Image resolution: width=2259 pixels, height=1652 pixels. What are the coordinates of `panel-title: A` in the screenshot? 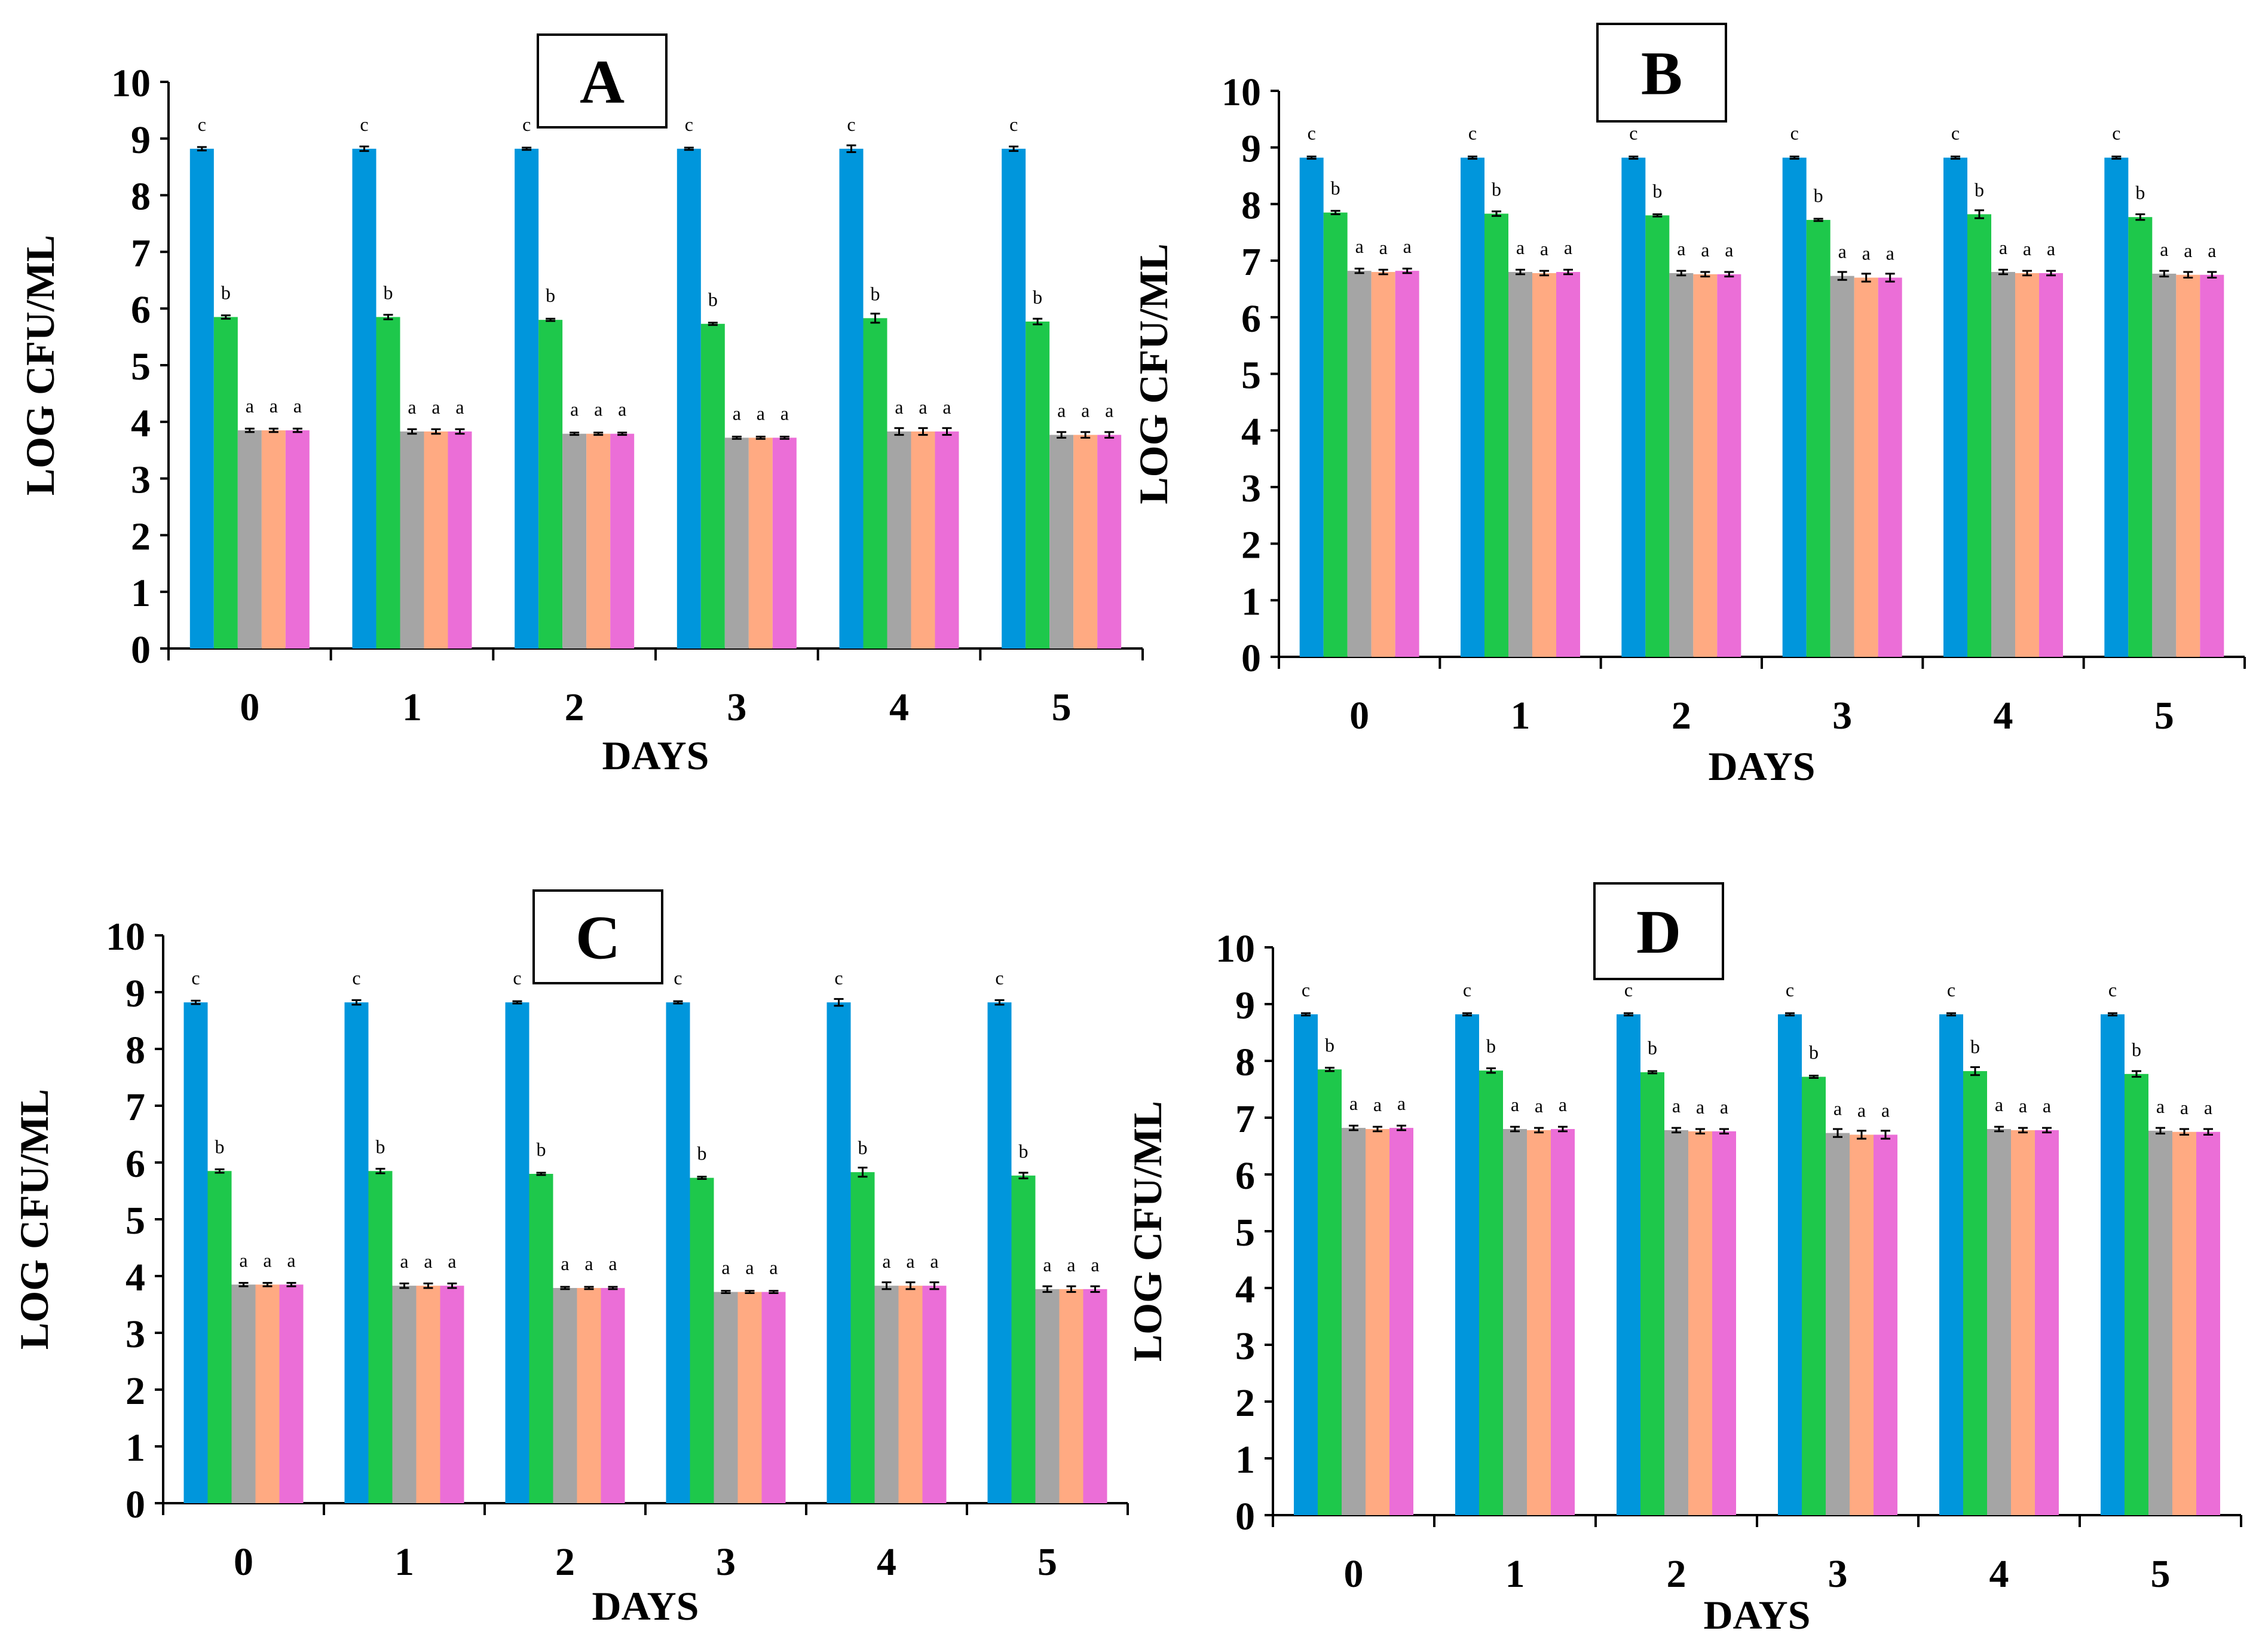 It's located at (602, 82).